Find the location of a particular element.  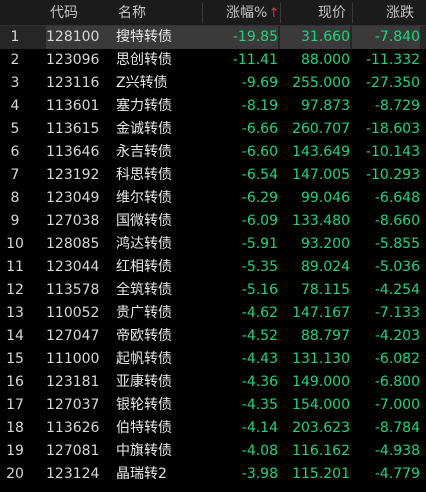

change-percent: -6.09 is located at coordinates (259, 221).